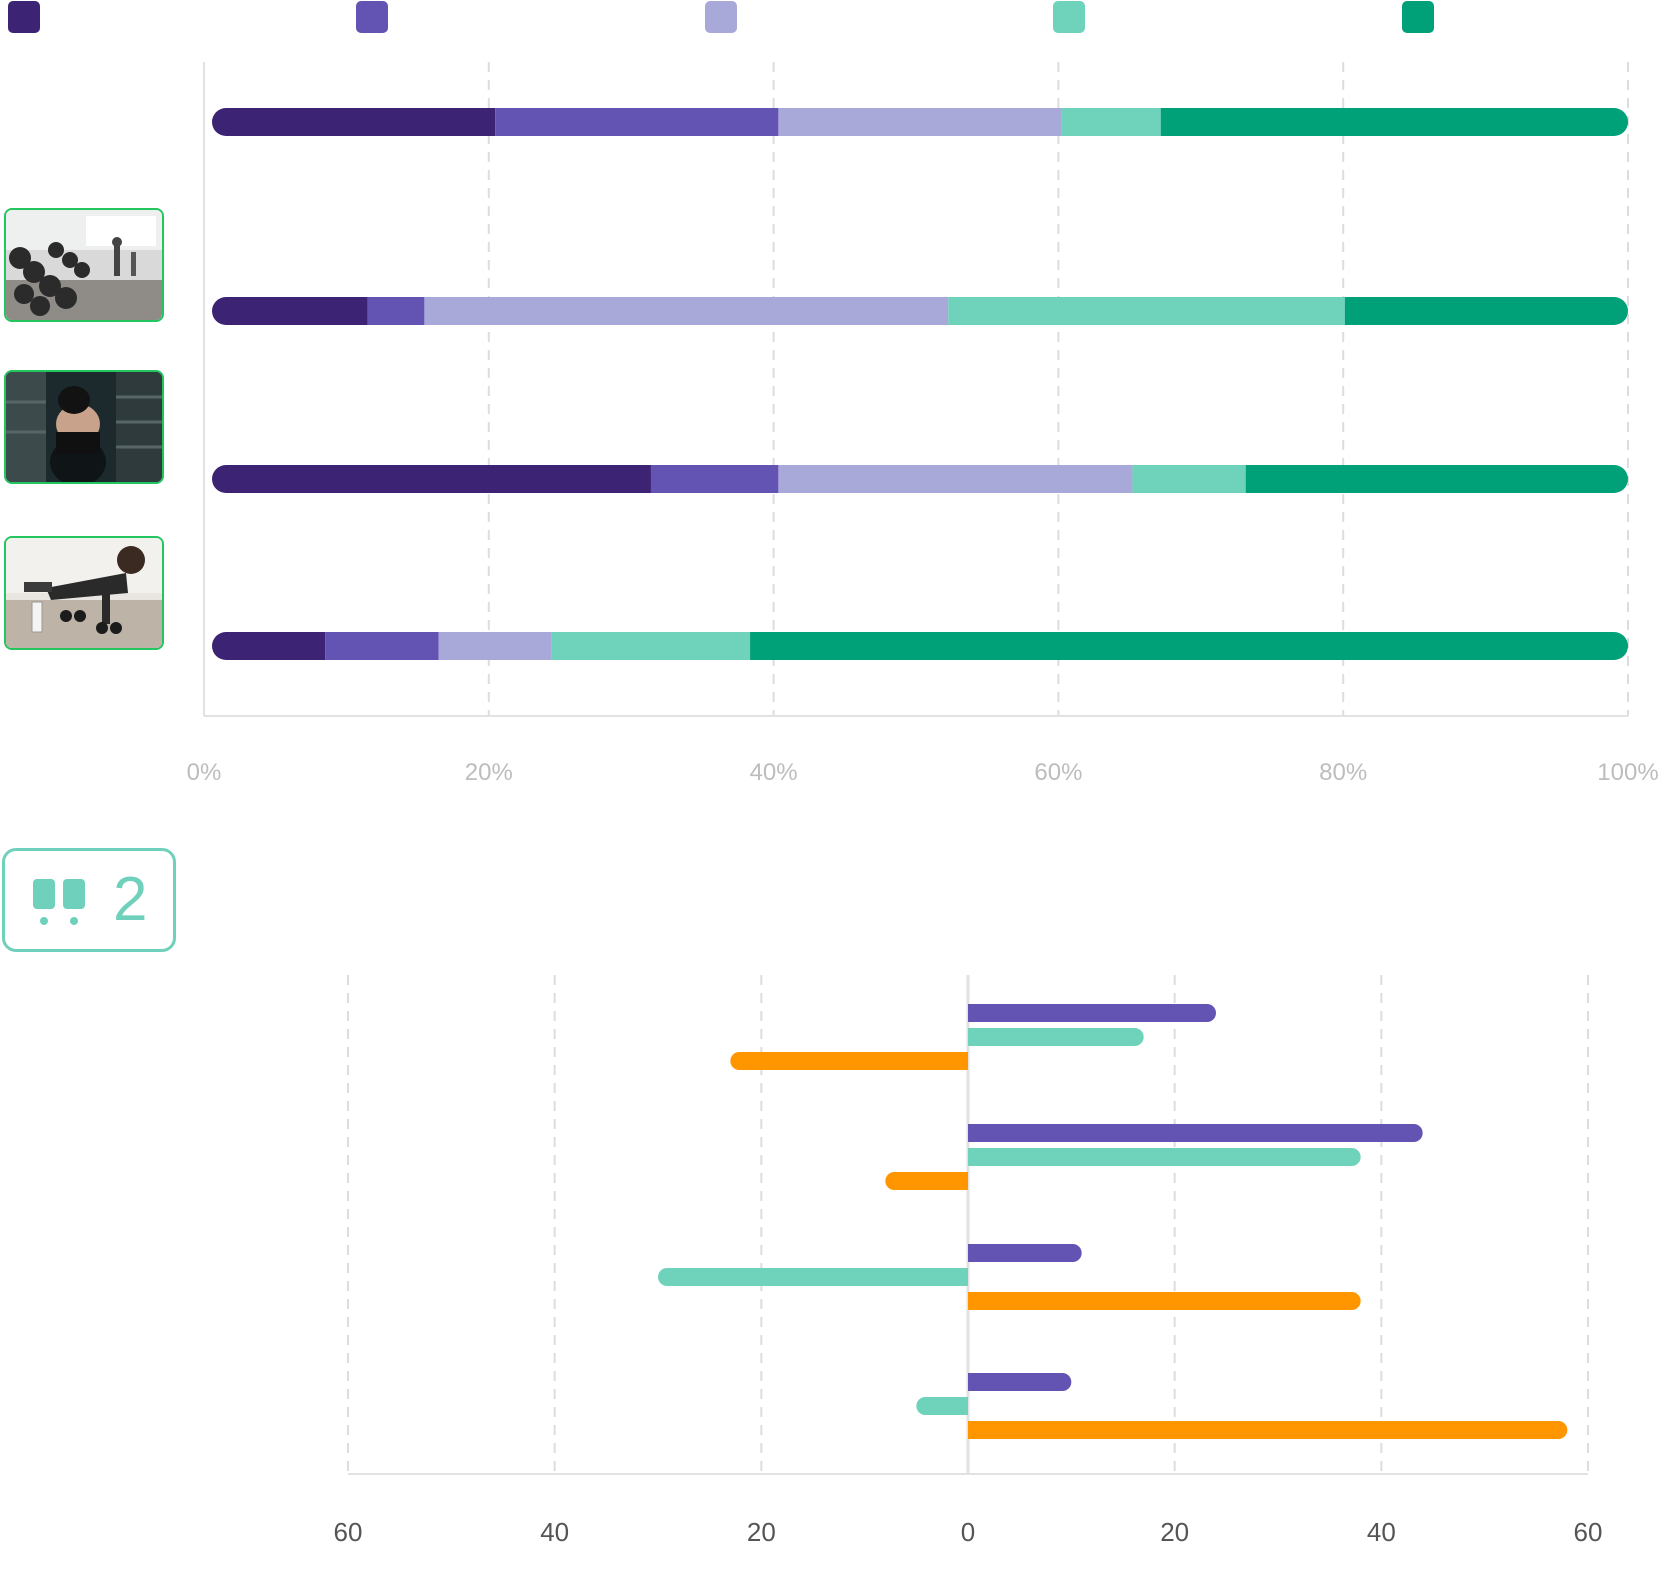 This screenshot has height=1590, width=1662. I want to click on x-tick-label: 80%, so click(1343, 772).